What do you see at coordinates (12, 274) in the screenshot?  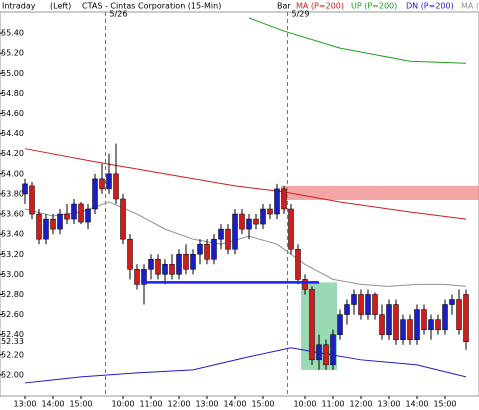 I see `y-tick-label: 53.00` at bounding box center [12, 274].